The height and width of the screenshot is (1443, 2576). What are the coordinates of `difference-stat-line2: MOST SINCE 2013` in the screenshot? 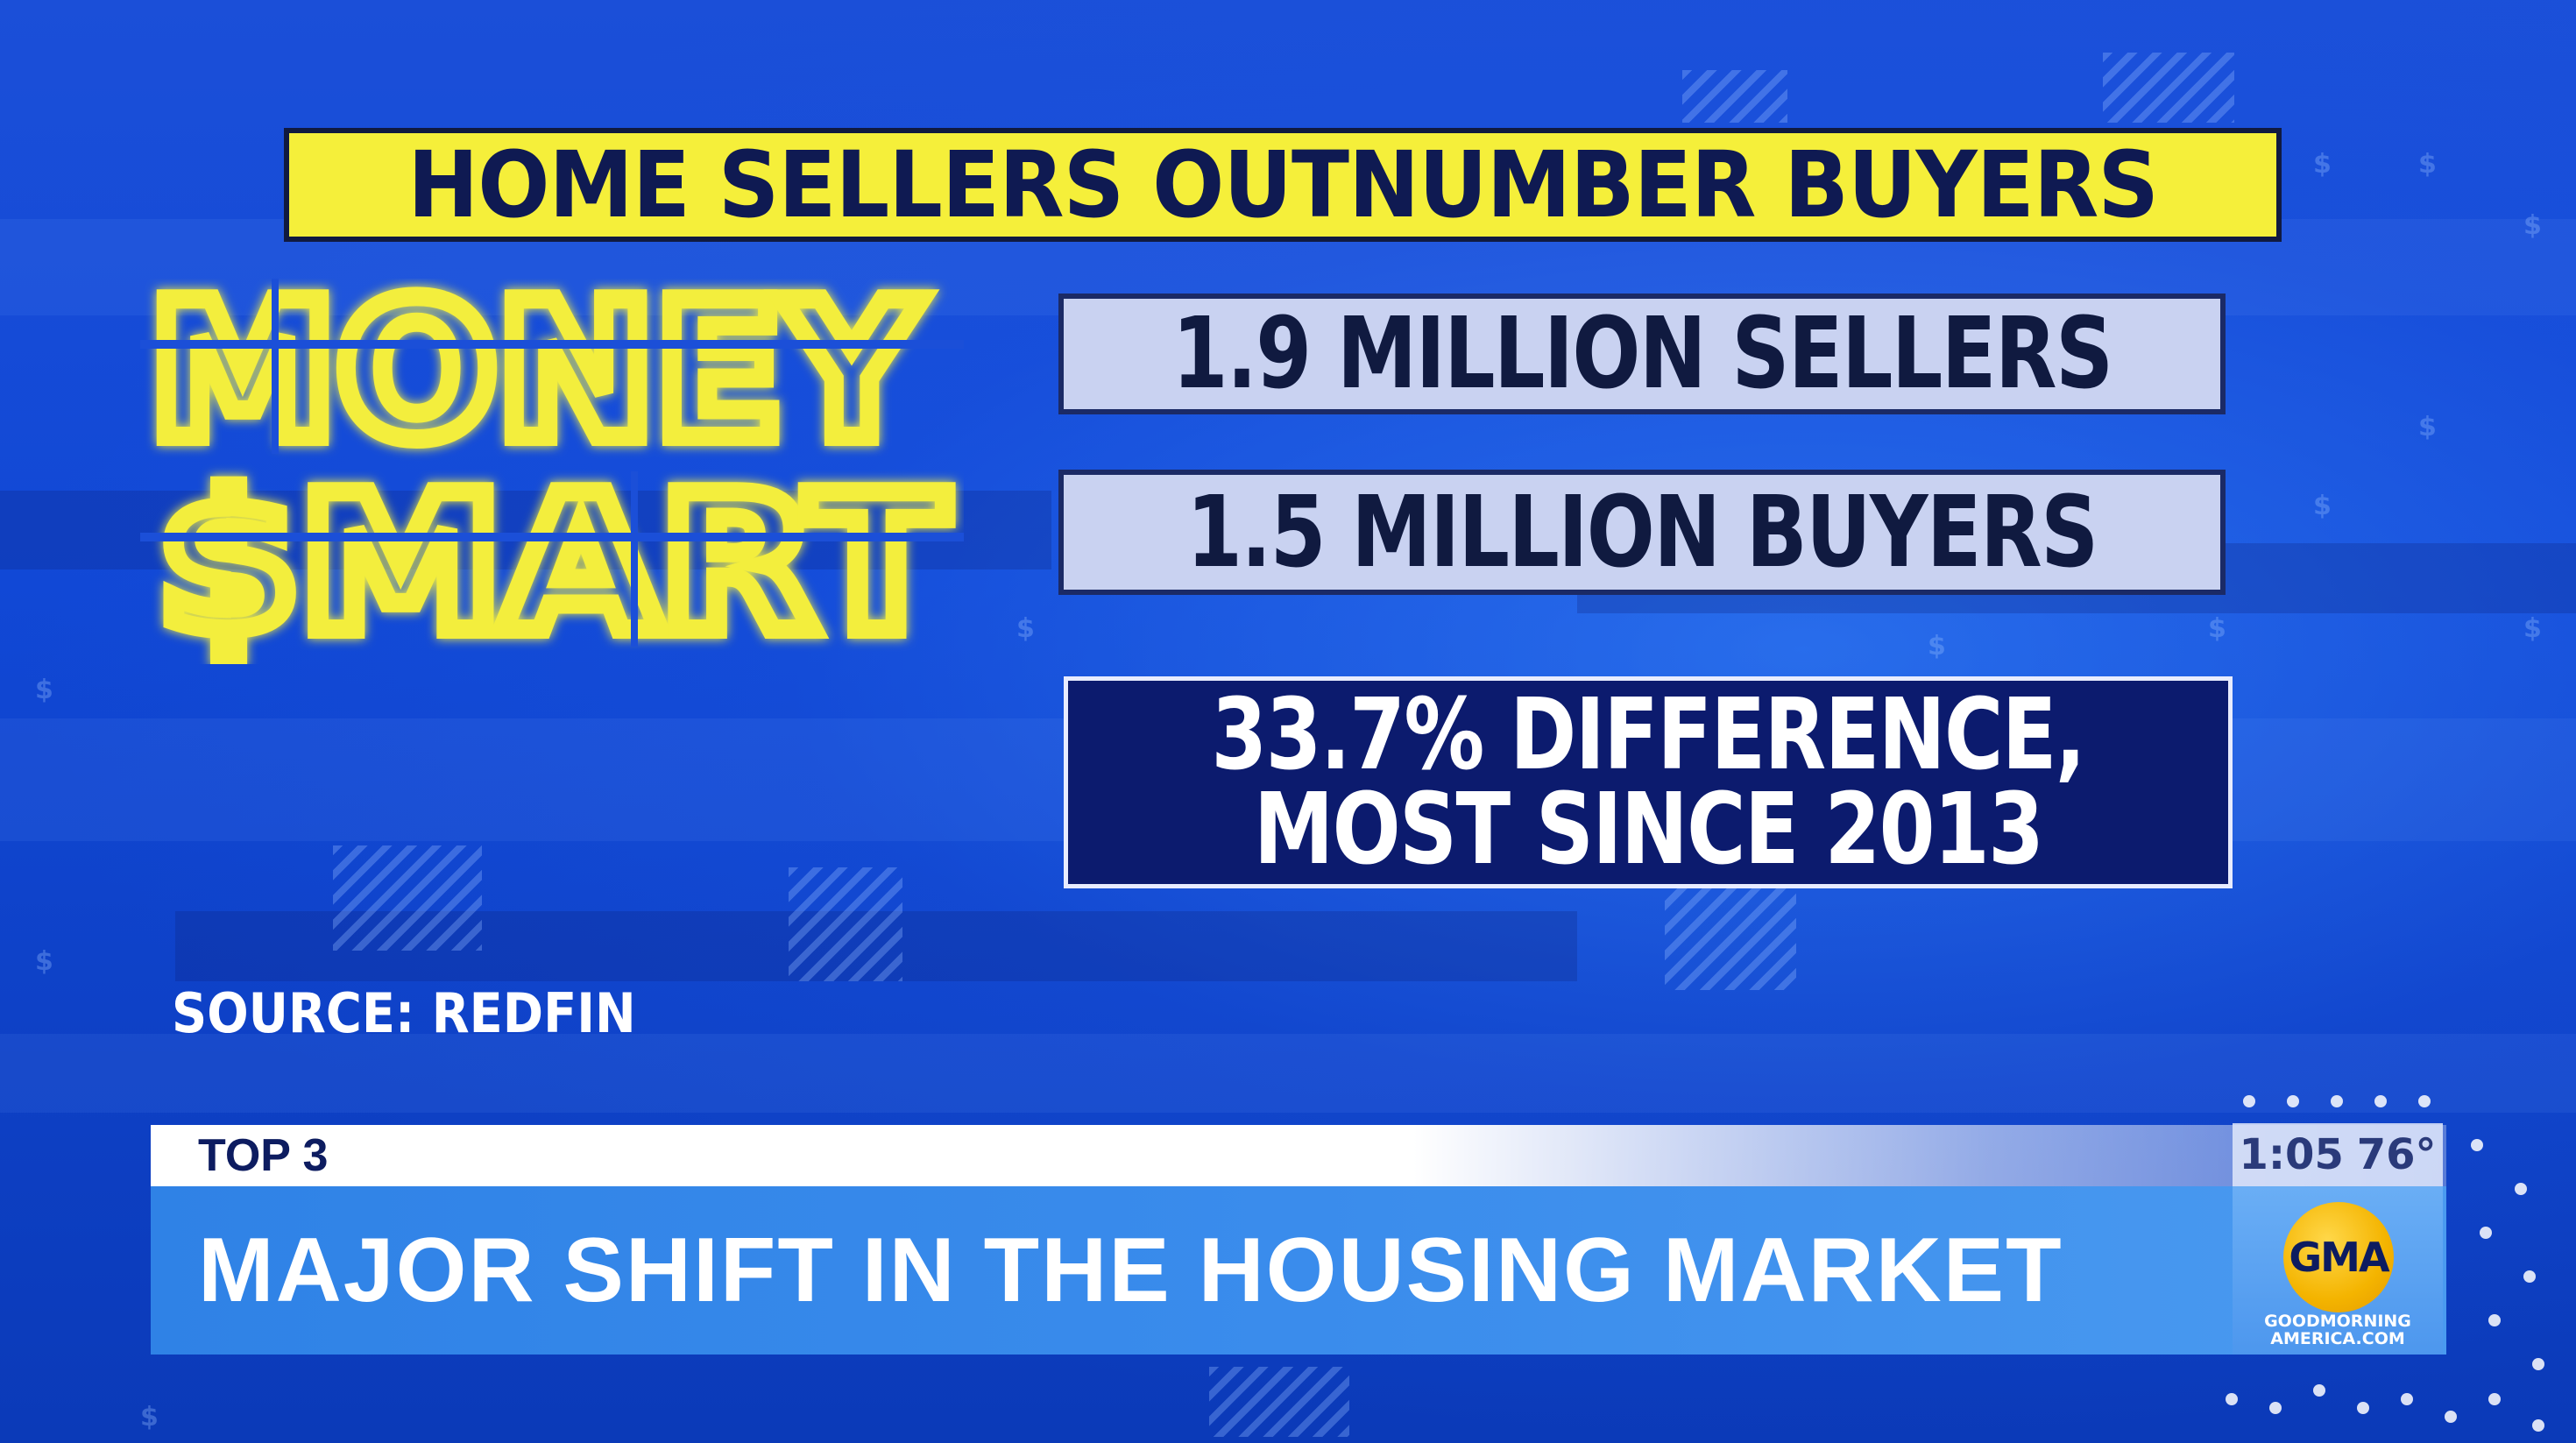 It's located at (1648, 830).